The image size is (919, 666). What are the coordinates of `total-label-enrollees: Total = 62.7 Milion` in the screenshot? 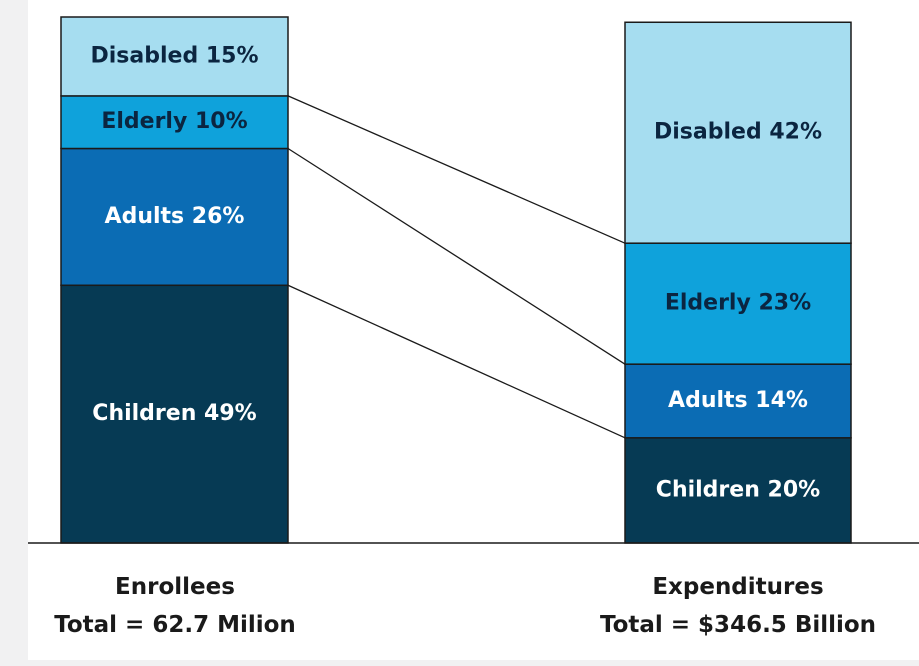 It's located at (175, 625).